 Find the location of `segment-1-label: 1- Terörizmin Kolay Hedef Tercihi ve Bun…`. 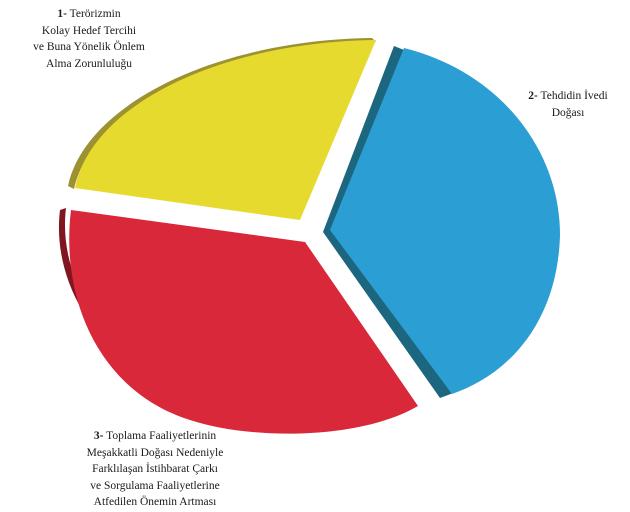

segment-1-label: 1- Terörizmin Kolay Hedef Tercihi ve Bun… is located at coordinates (89, 39).